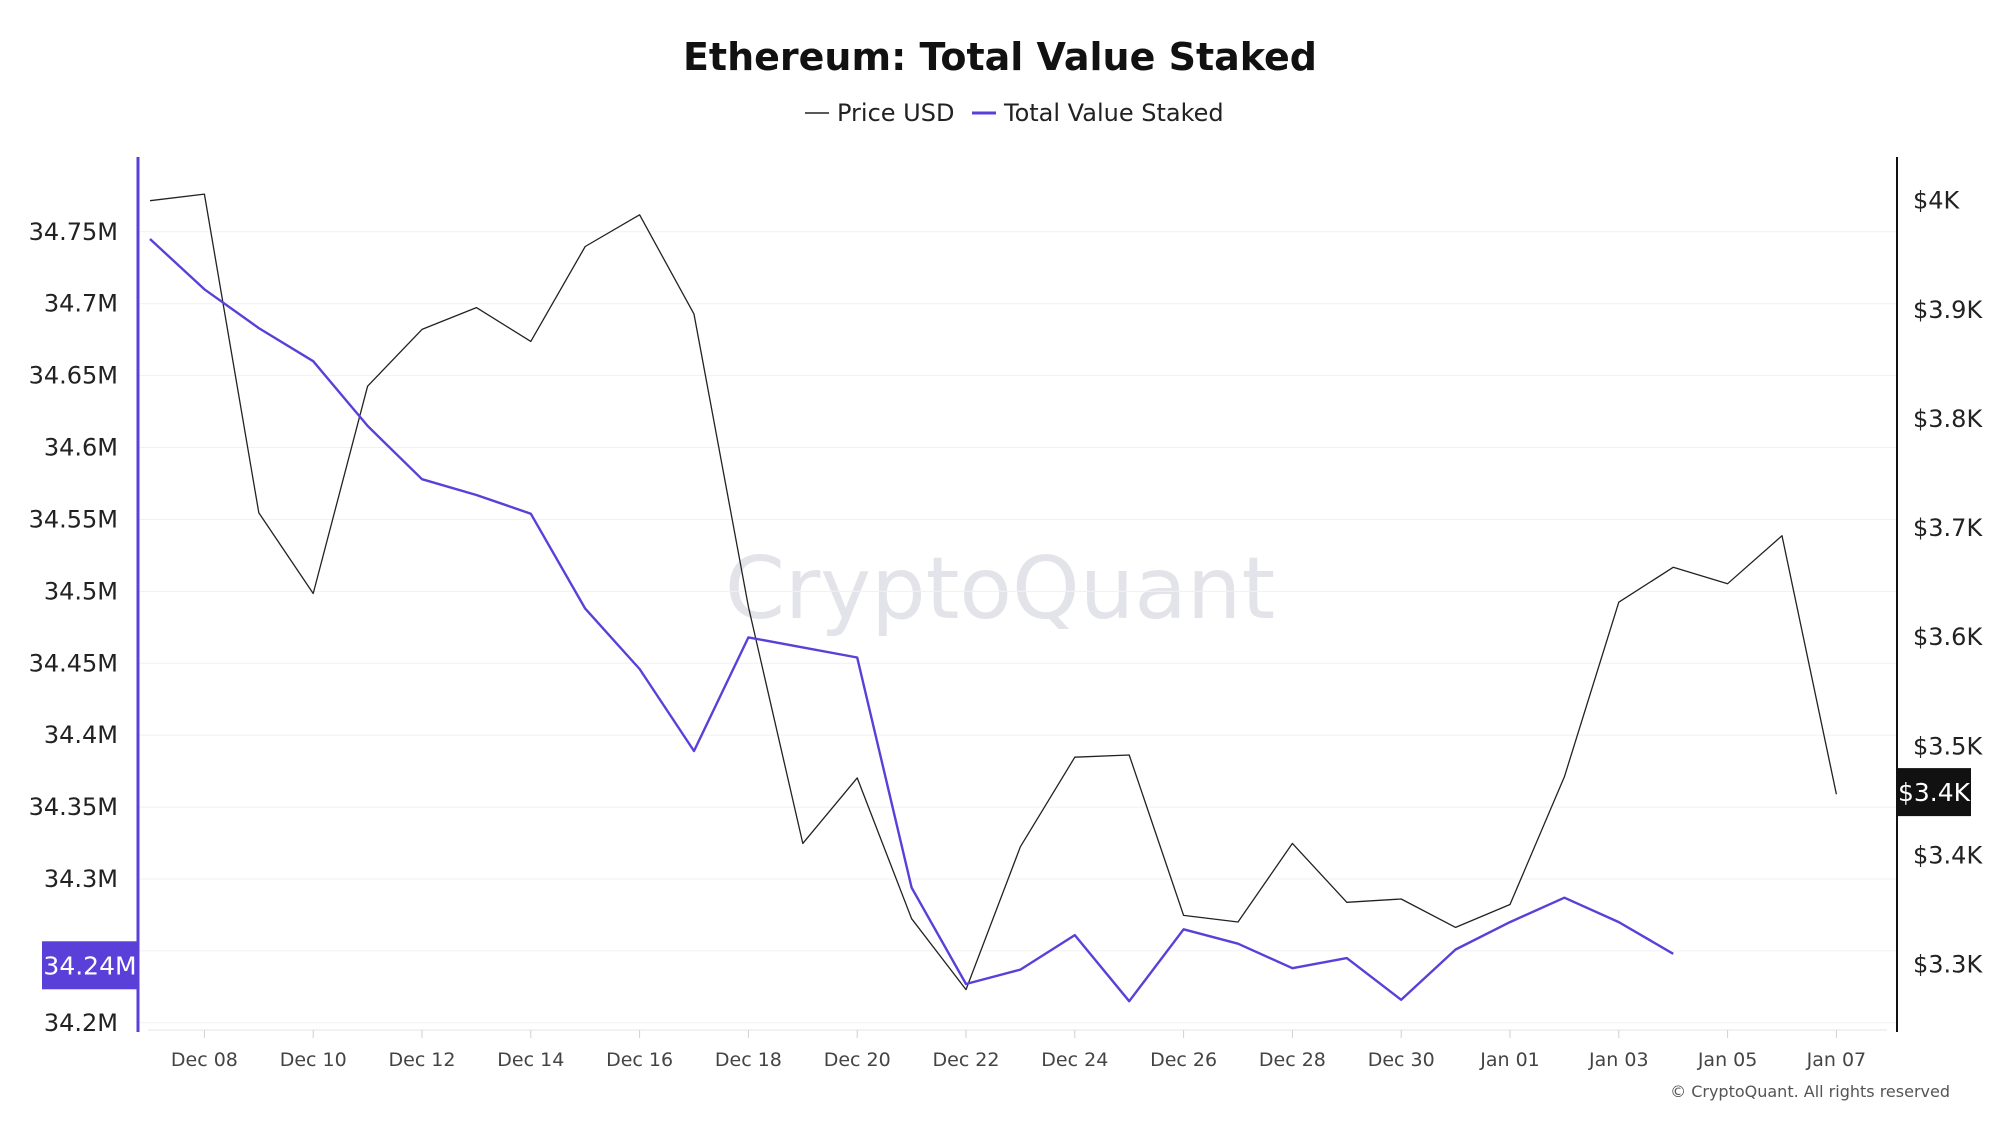 The width and height of the screenshot is (1999, 1125). I want to click on right-tick-label: $3.4K, so click(1948, 855).